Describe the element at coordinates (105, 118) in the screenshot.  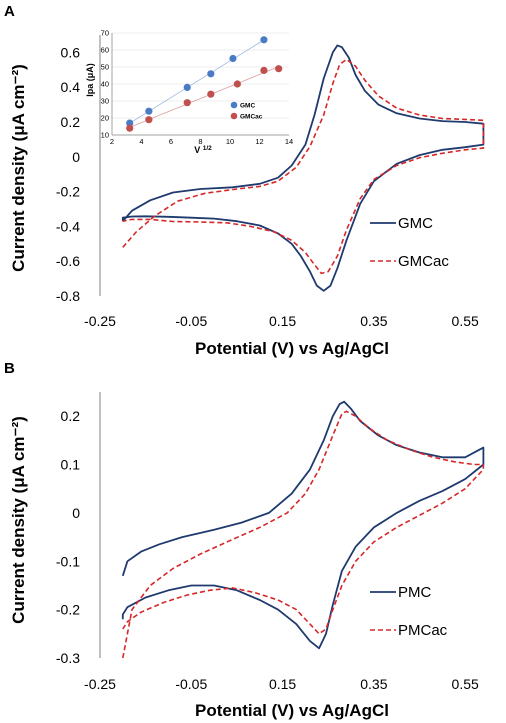
I see `inset-y-tick-label: 20` at that location.